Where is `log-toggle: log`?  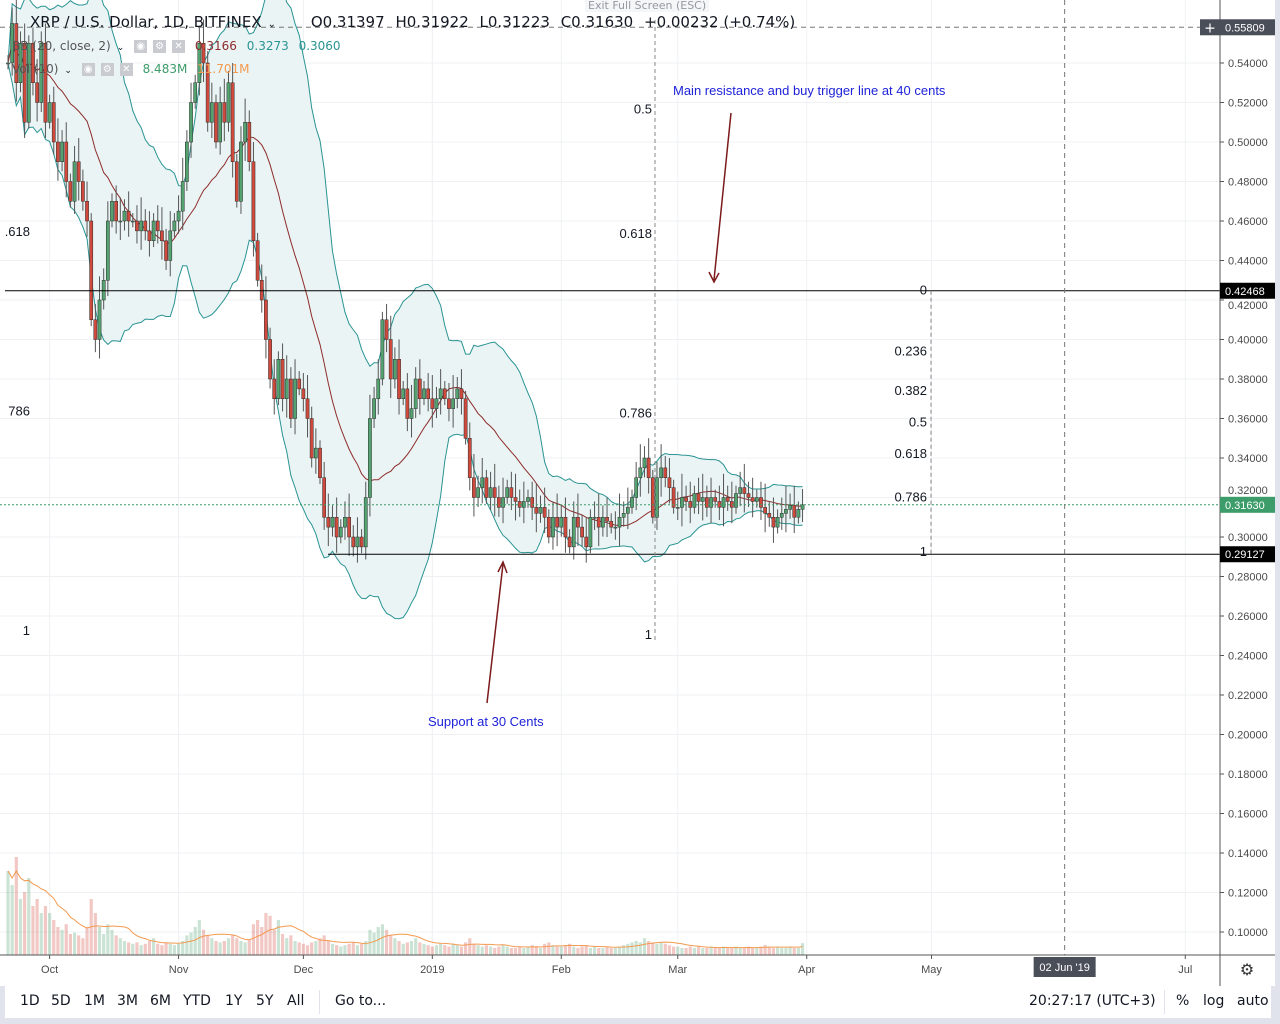 log-toggle: log is located at coordinates (1214, 1001).